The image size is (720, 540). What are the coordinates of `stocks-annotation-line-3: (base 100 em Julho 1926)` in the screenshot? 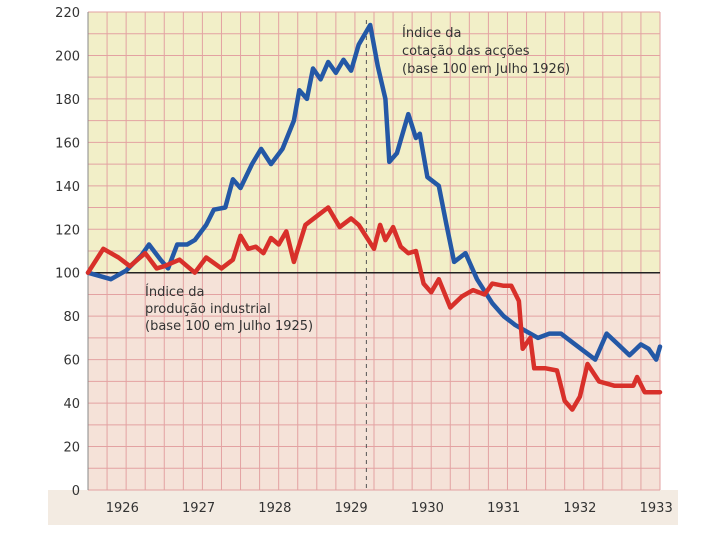 It's located at (486, 69).